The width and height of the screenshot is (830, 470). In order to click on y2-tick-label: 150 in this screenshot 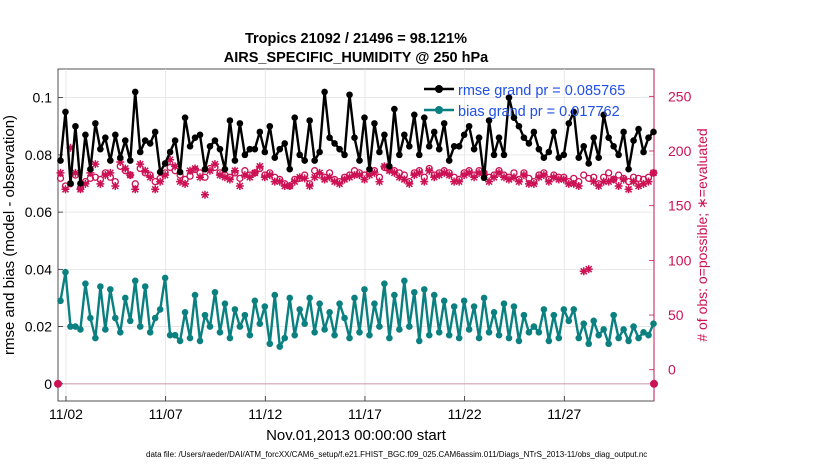, I will do `click(680, 206)`.